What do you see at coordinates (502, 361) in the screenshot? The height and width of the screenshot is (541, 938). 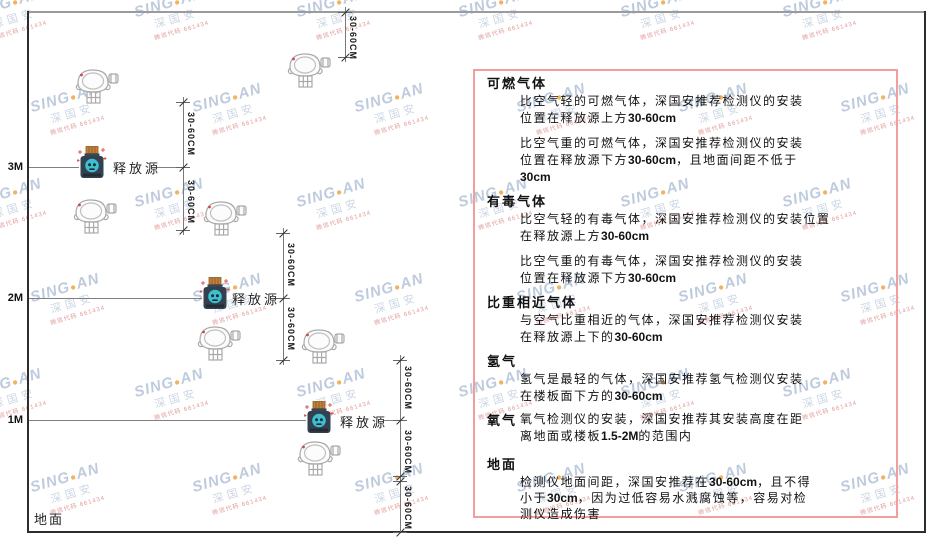 I see `section-heading: 氢气` at bounding box center [502, 361].